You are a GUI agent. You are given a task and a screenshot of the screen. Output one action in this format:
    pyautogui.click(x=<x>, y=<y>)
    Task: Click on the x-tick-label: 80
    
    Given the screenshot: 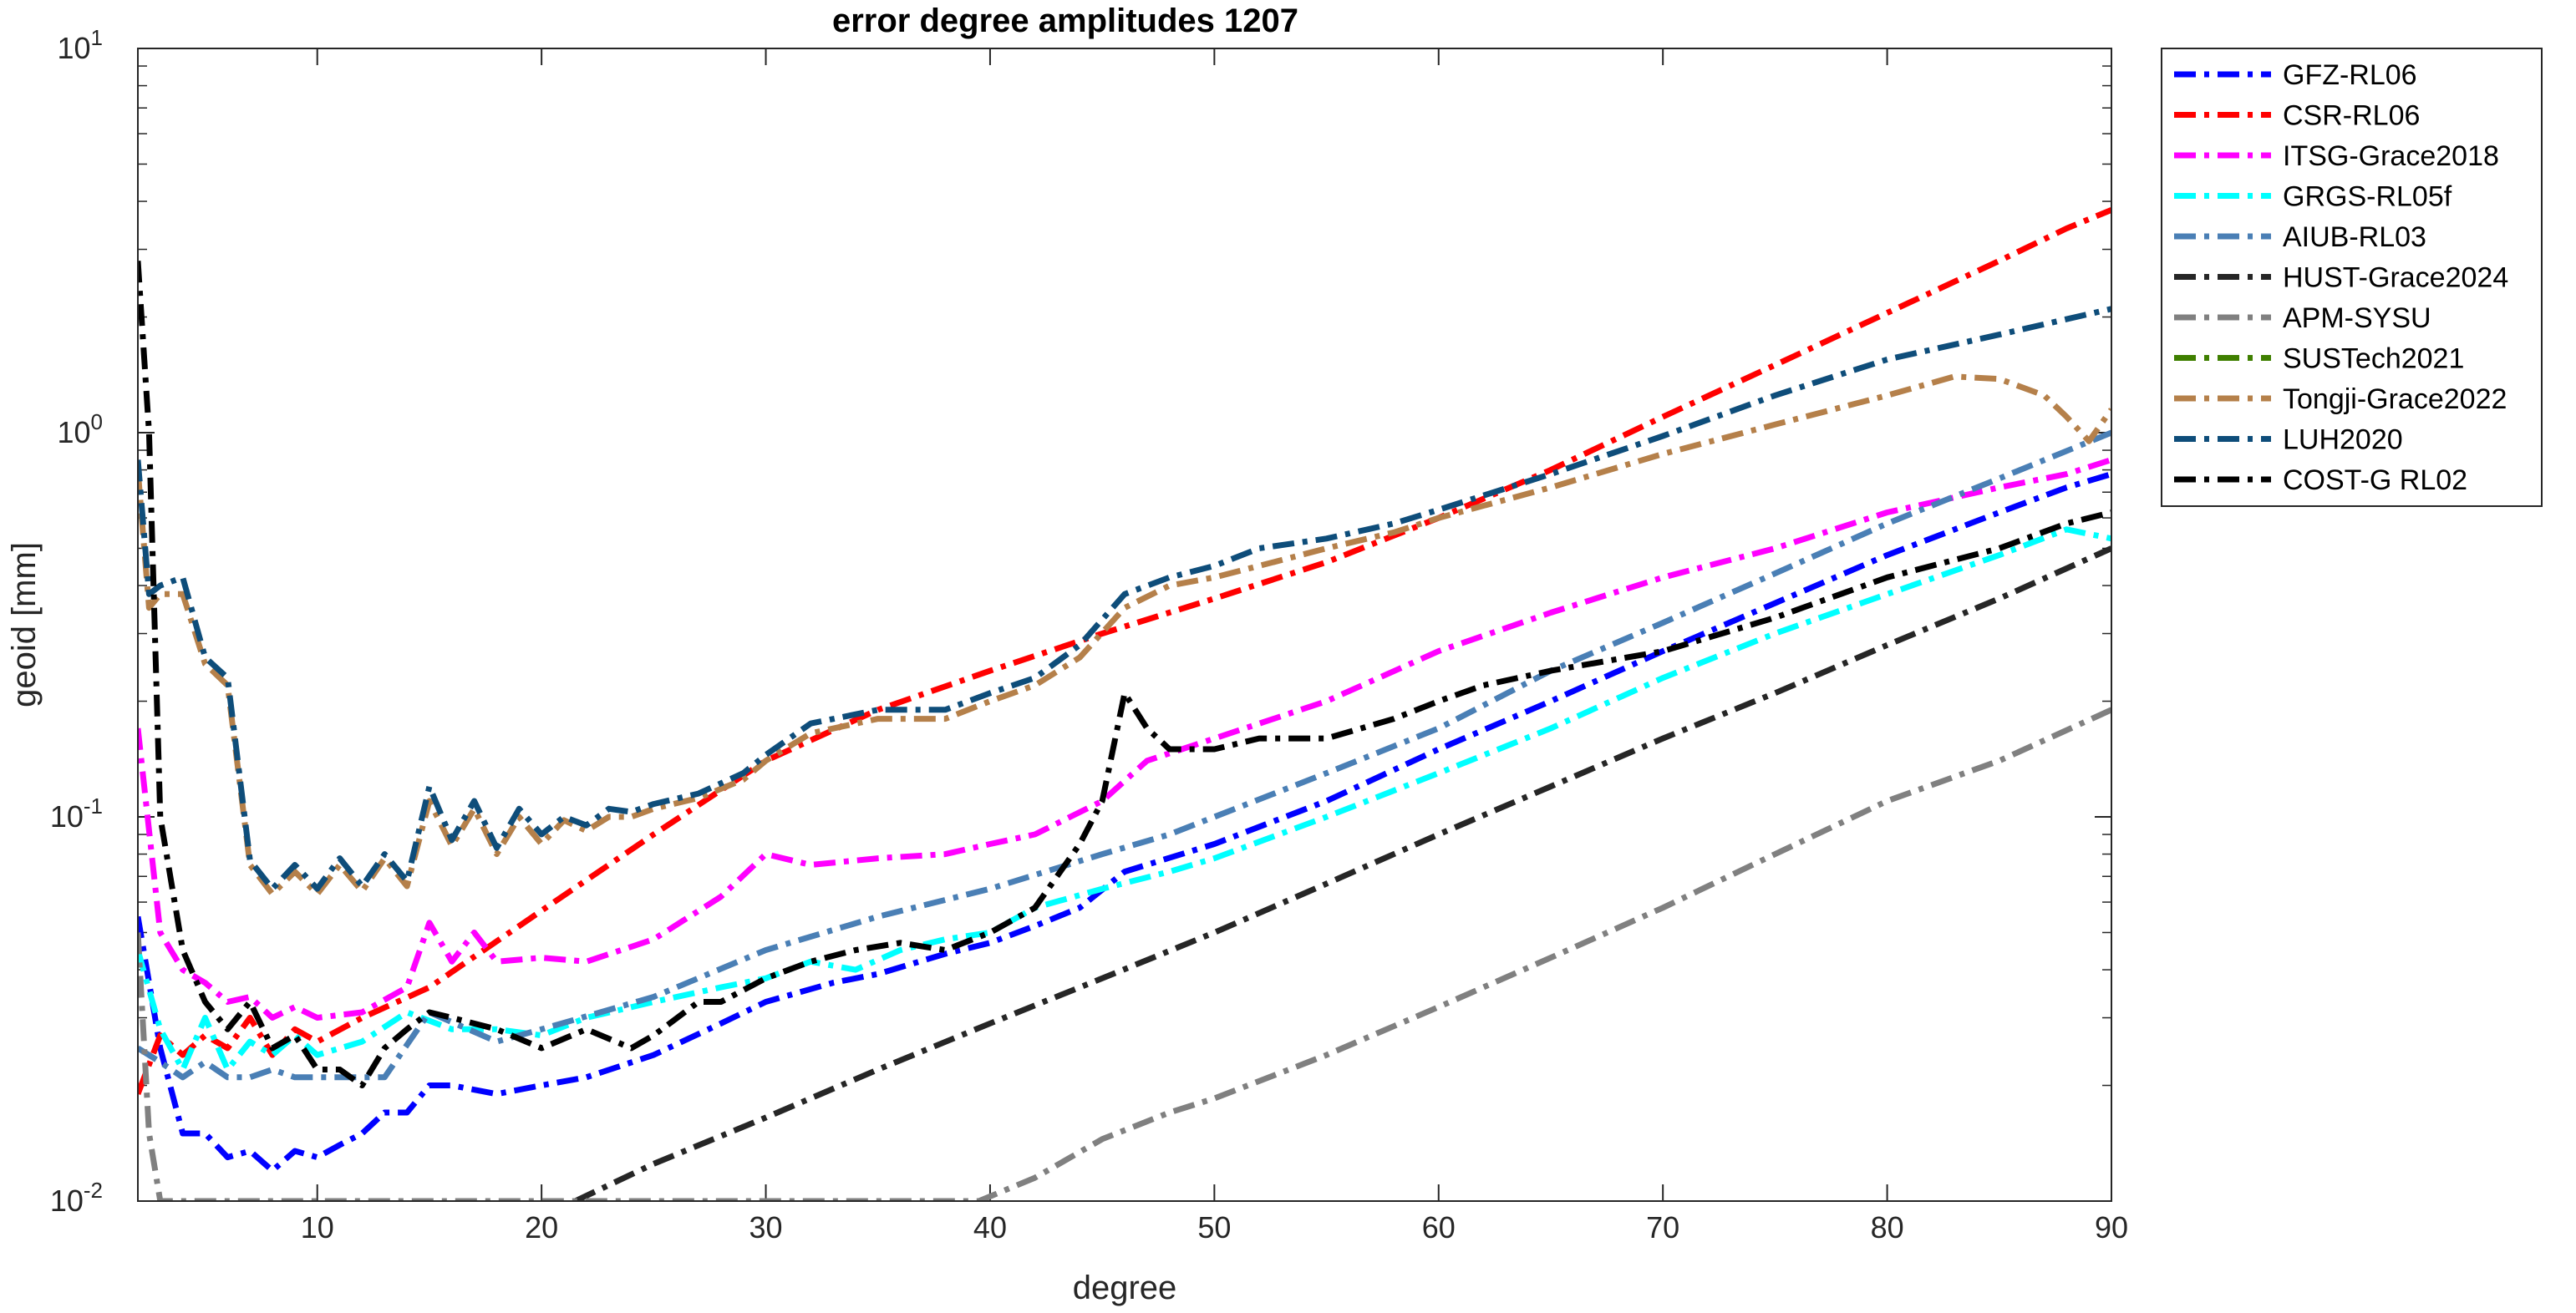 What is the action you would take?
    pyautogui.click(x=1887, y=1227)
    